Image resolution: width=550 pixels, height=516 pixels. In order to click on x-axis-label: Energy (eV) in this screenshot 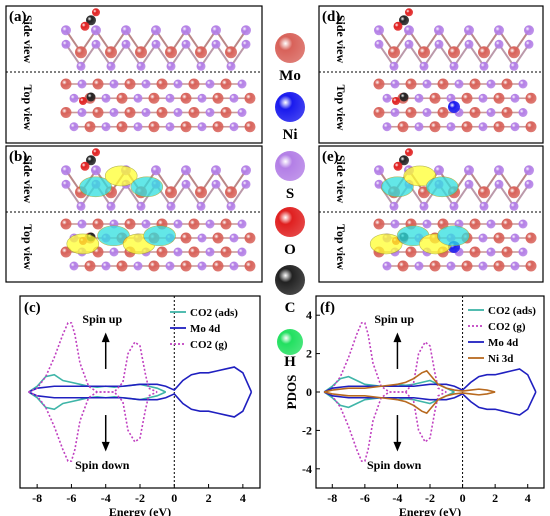, I will do `click(140, 510)`.